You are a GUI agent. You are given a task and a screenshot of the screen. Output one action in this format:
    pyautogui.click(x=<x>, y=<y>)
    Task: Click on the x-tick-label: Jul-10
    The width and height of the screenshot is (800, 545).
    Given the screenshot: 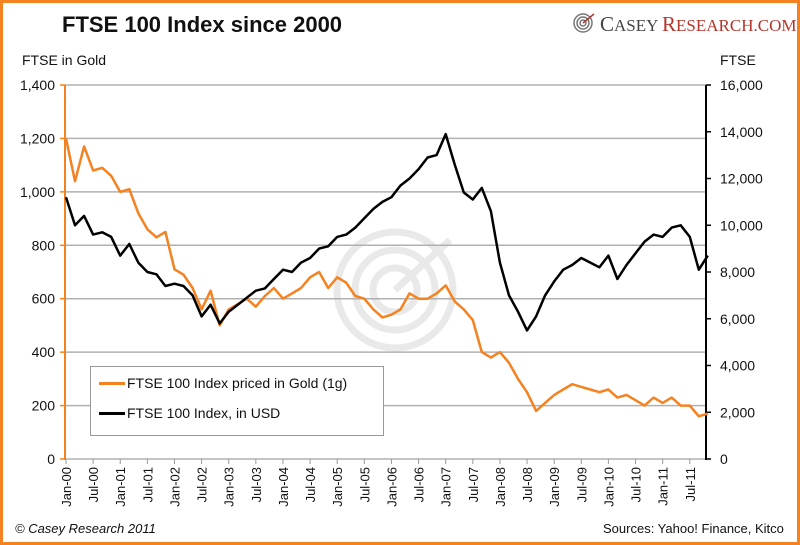 What is the action you would take?
    pyautogui.click(x=636, y=484)
    